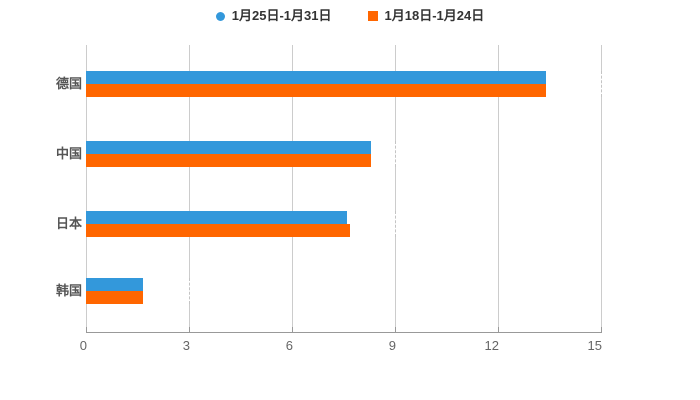  What do you see at coordinates (68, 223) in the screenshot?
I see `y-axis-category-label: 日本` at bounding box center [68, 223].